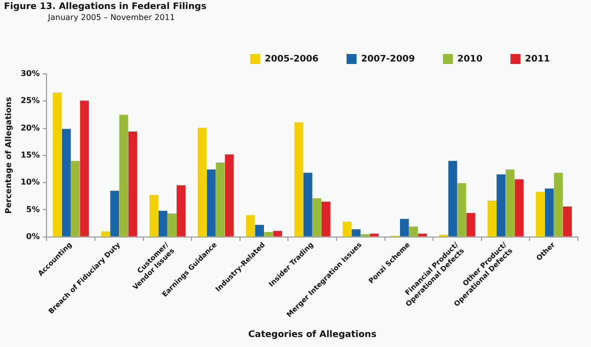 This screenshot has height=347, width=591. Describe the element at coordinates (30, 101) in the screenshot. I see `y-tick-label: 25%` at that location.